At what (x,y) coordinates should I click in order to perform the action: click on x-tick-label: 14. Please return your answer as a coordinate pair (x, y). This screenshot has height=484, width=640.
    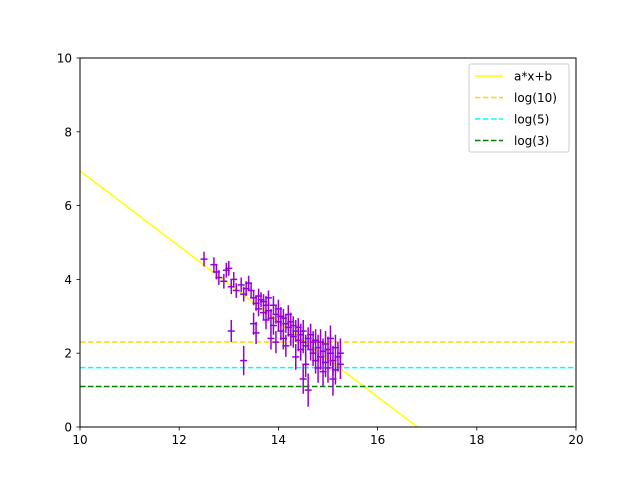
    Looking at the image, I should click on (278, 440).